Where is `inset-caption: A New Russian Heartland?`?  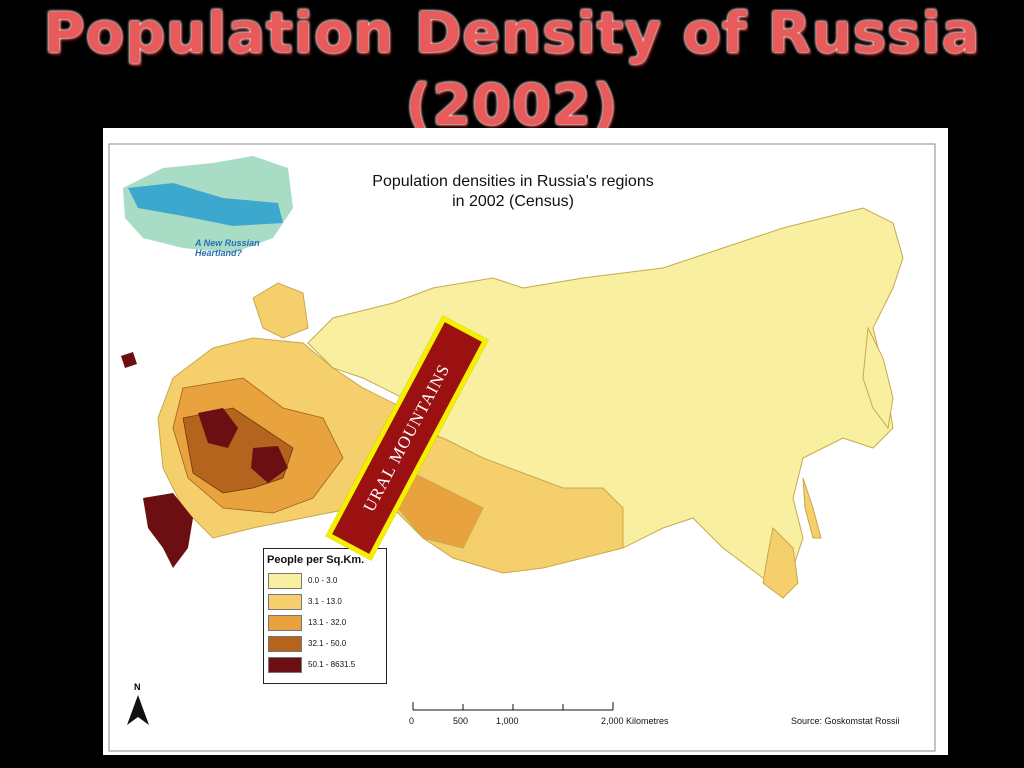 inset-caption: A New Russian Heartland? is located at coordinates (227, 248).